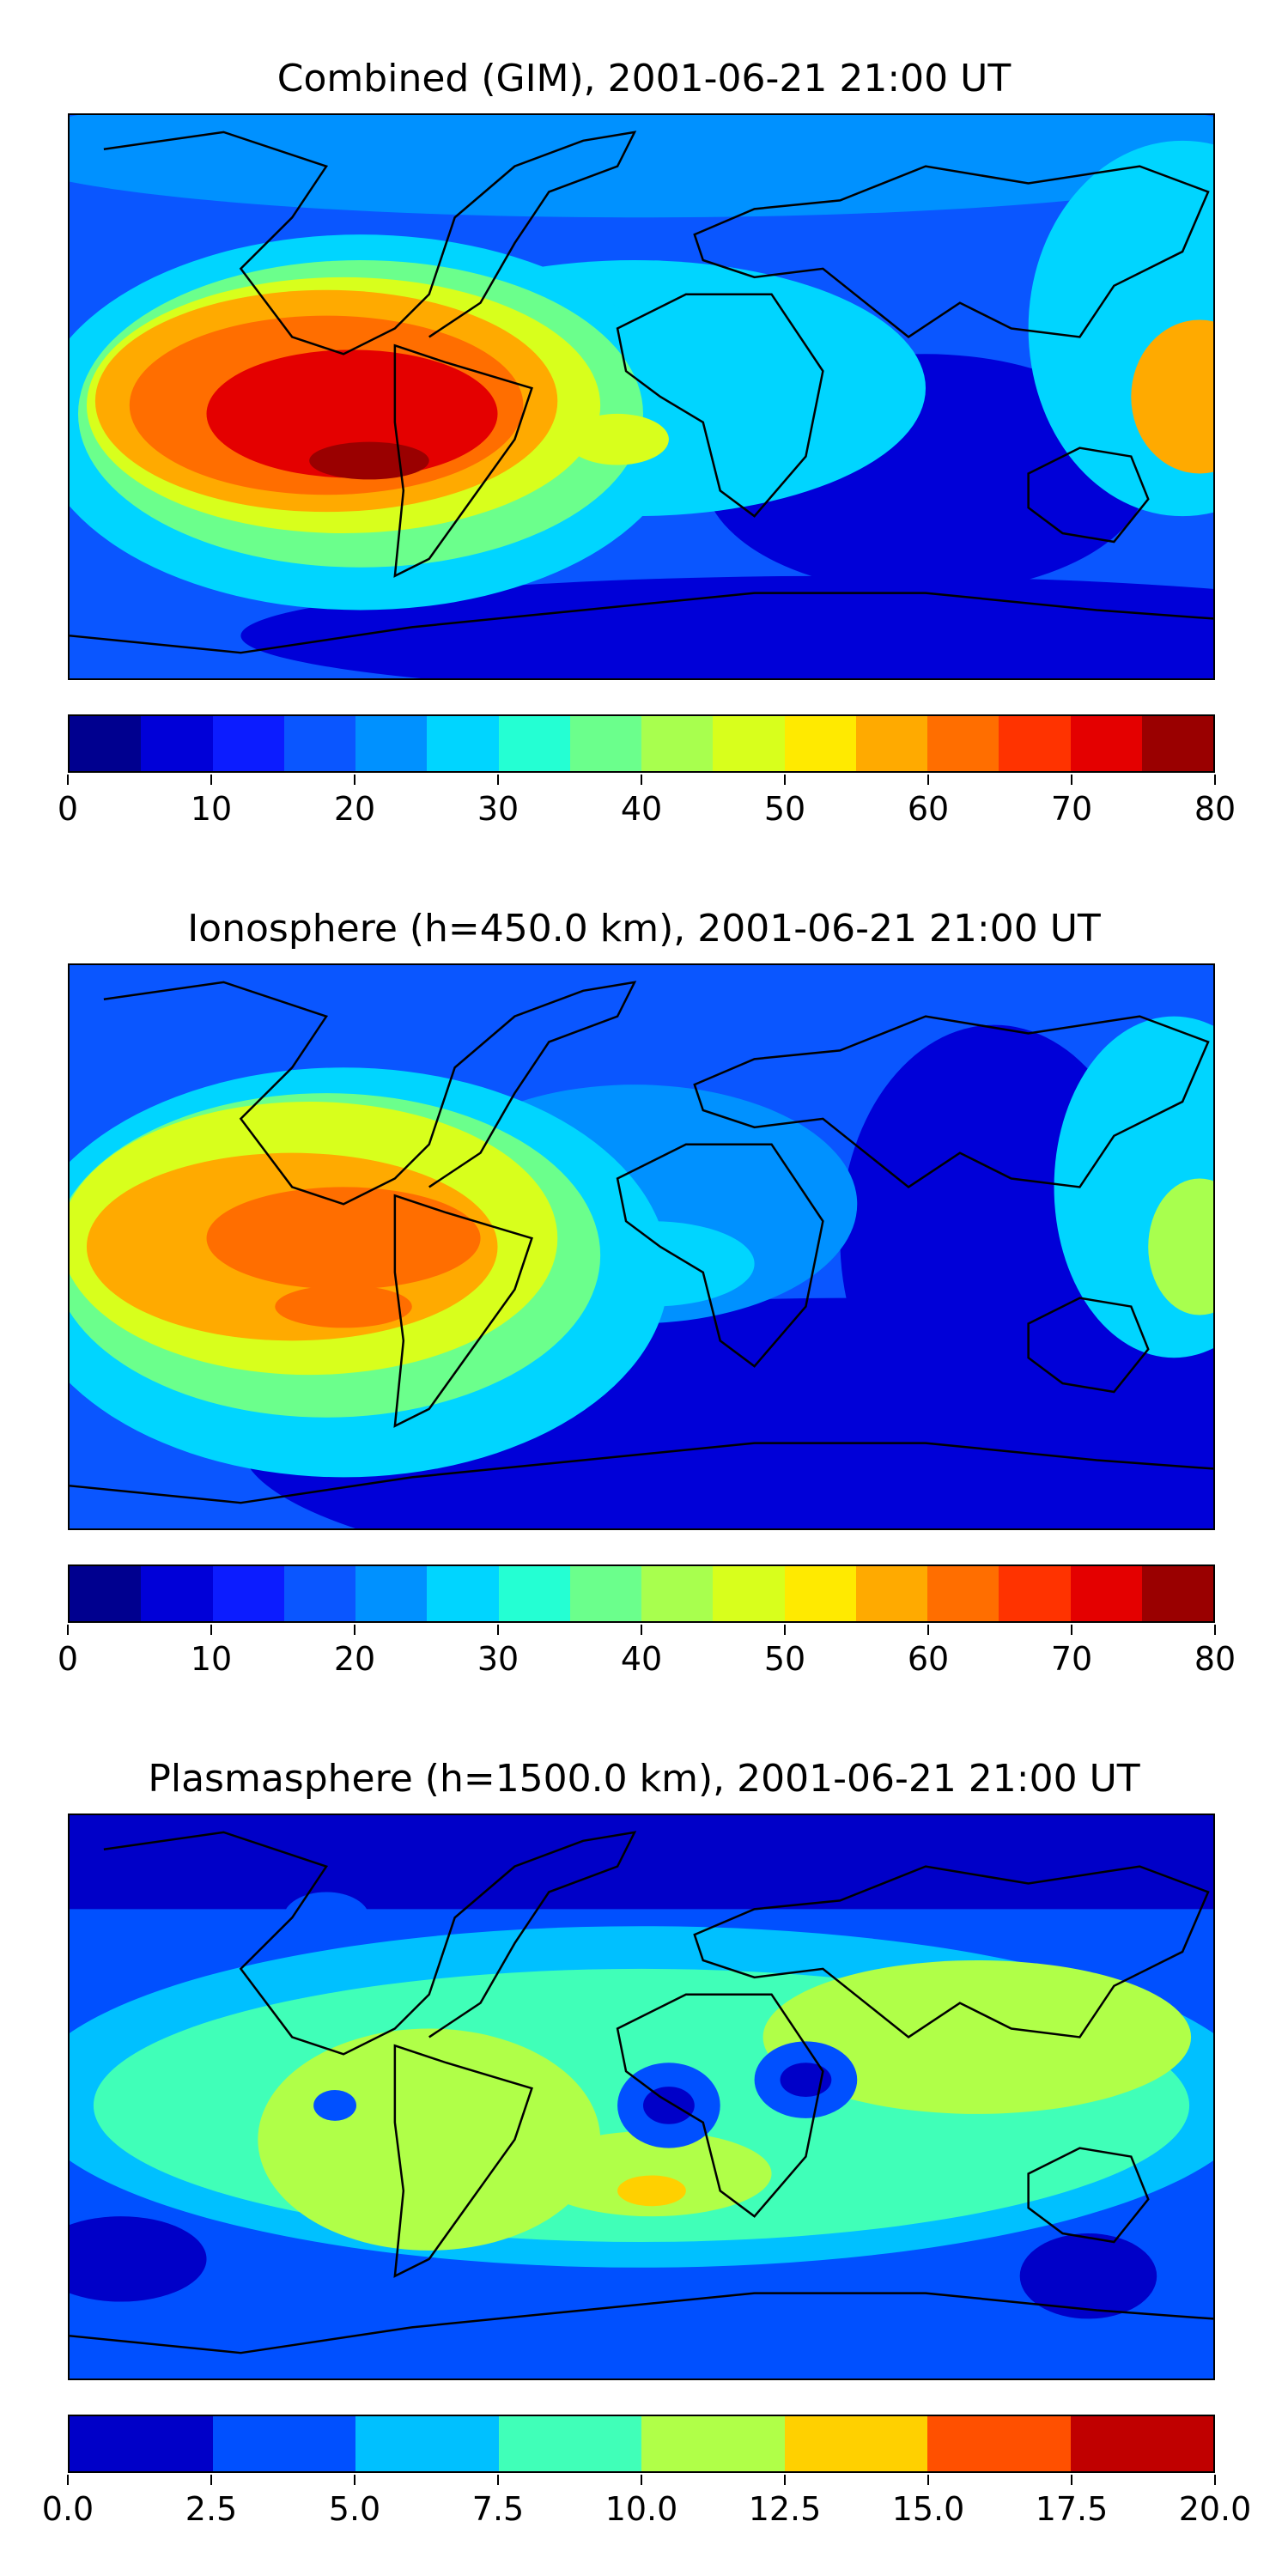 The height and width of the screenshot is (2576, 1288). What do you see at coordinates (369, 461) in the screenshot?
I see `field-pacific-max` at bounding box center [369, 461].